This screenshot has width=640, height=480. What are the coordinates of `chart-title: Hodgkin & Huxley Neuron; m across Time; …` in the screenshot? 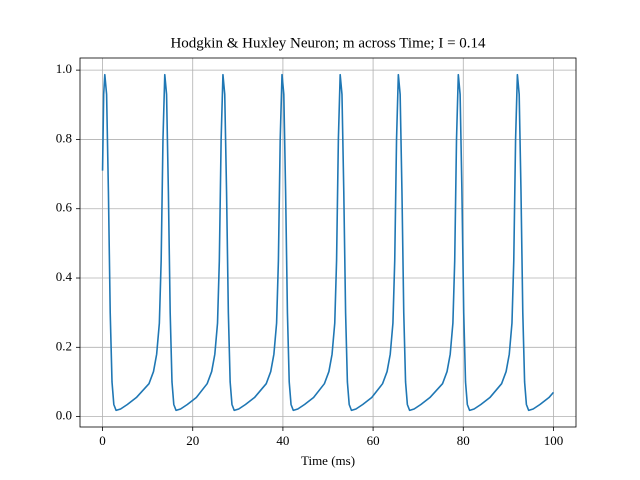 It's located at (328, 43).